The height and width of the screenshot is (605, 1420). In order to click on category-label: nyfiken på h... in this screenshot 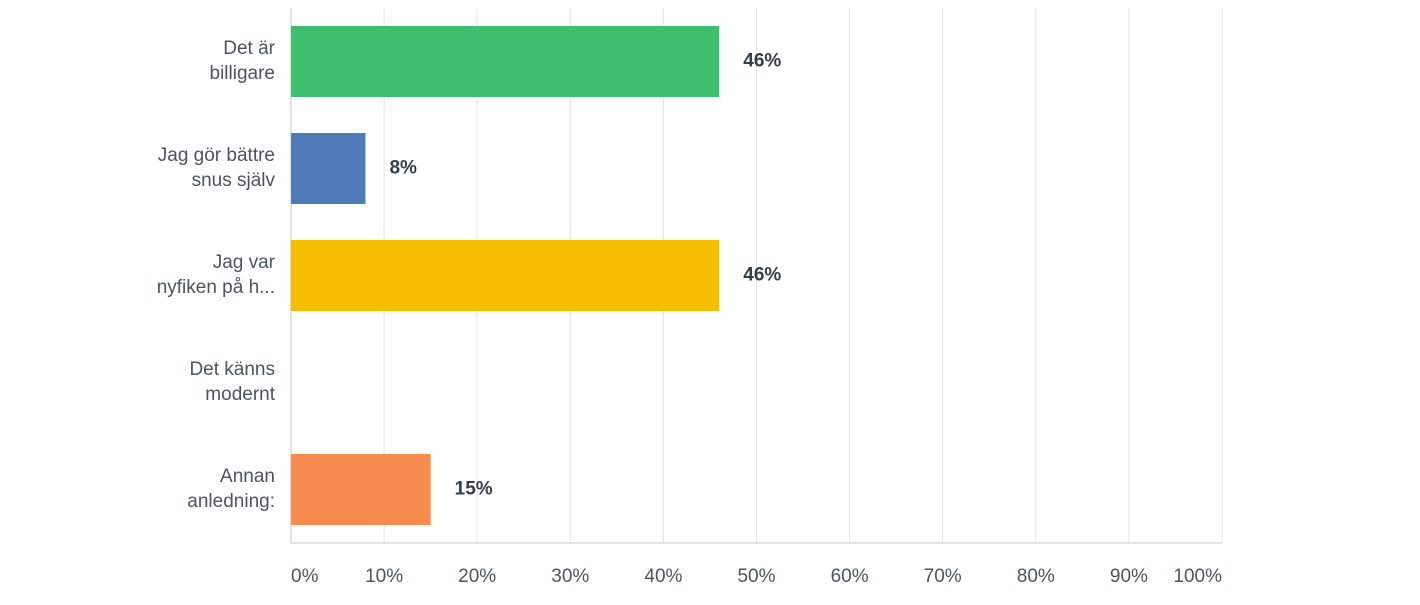, I will do `click(216, 287)`.